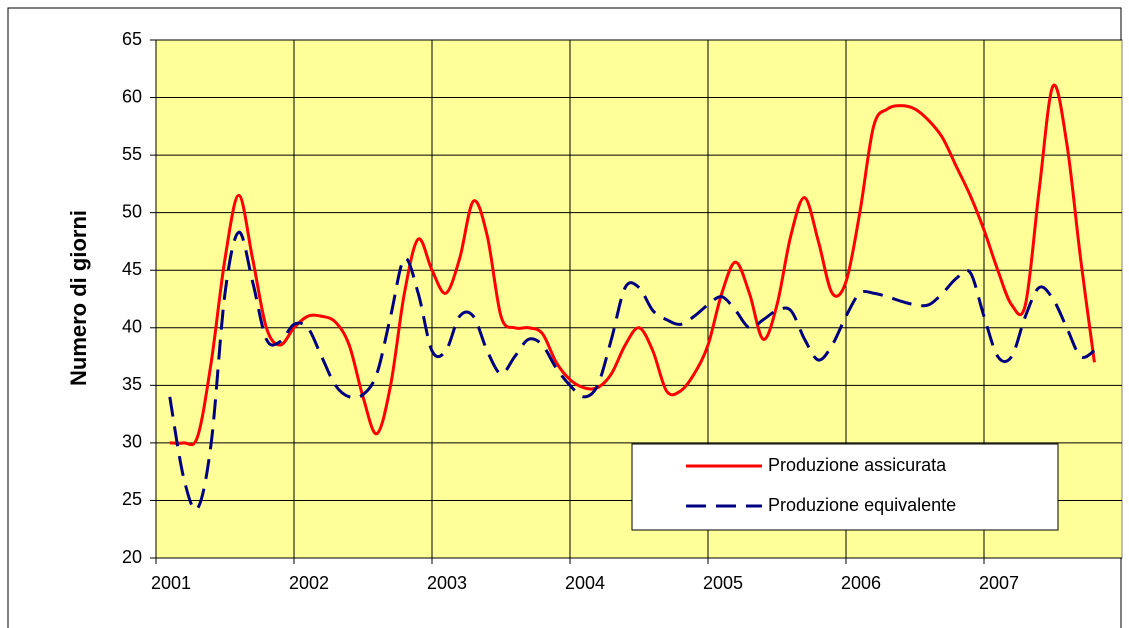 This screenshot has width=1129, height=628. Describe the element at coordinates (132, 39) in the screenshot. I see `y-tick-label: 65` at that location.